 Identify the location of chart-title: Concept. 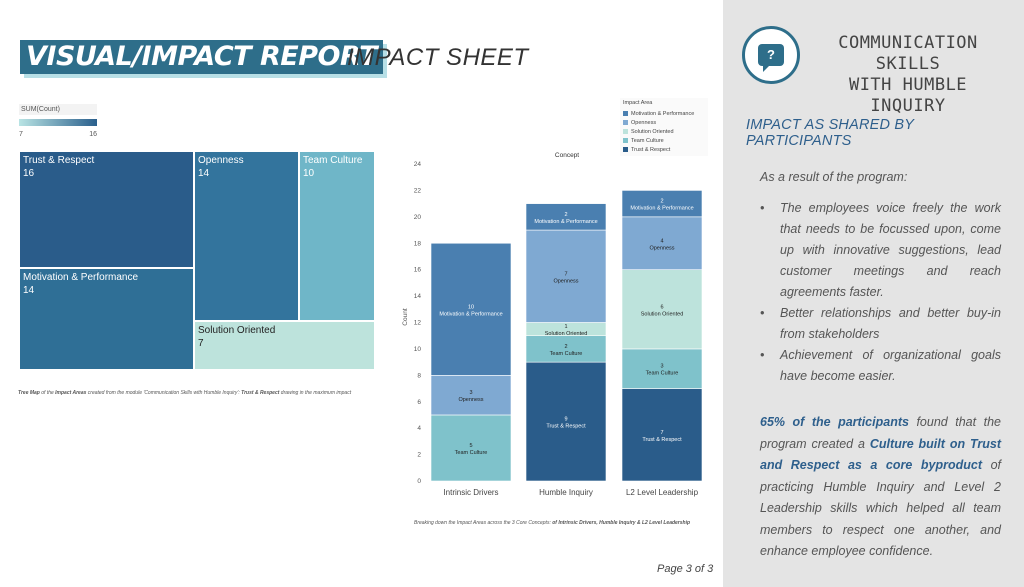
(567, 155).